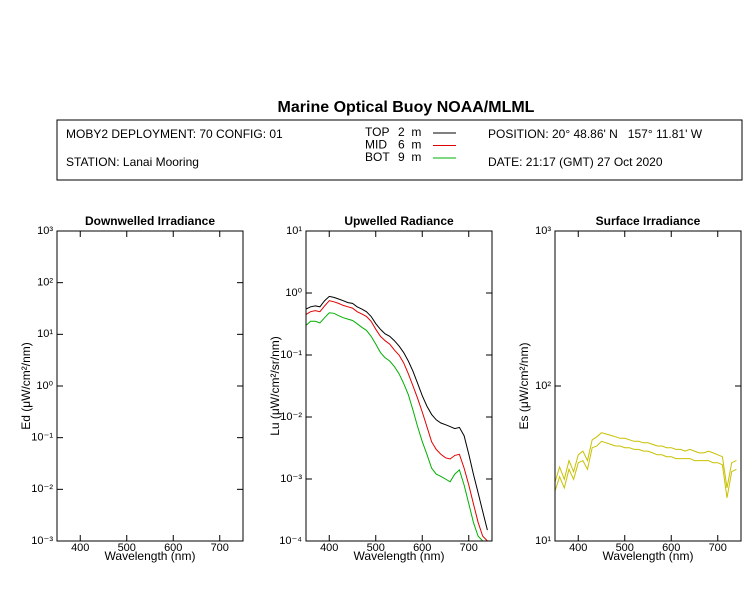 The image size is (750, 600). I want to click on page-title: Marine Optical Buoy NOAA/MLML, so click(406, 107).